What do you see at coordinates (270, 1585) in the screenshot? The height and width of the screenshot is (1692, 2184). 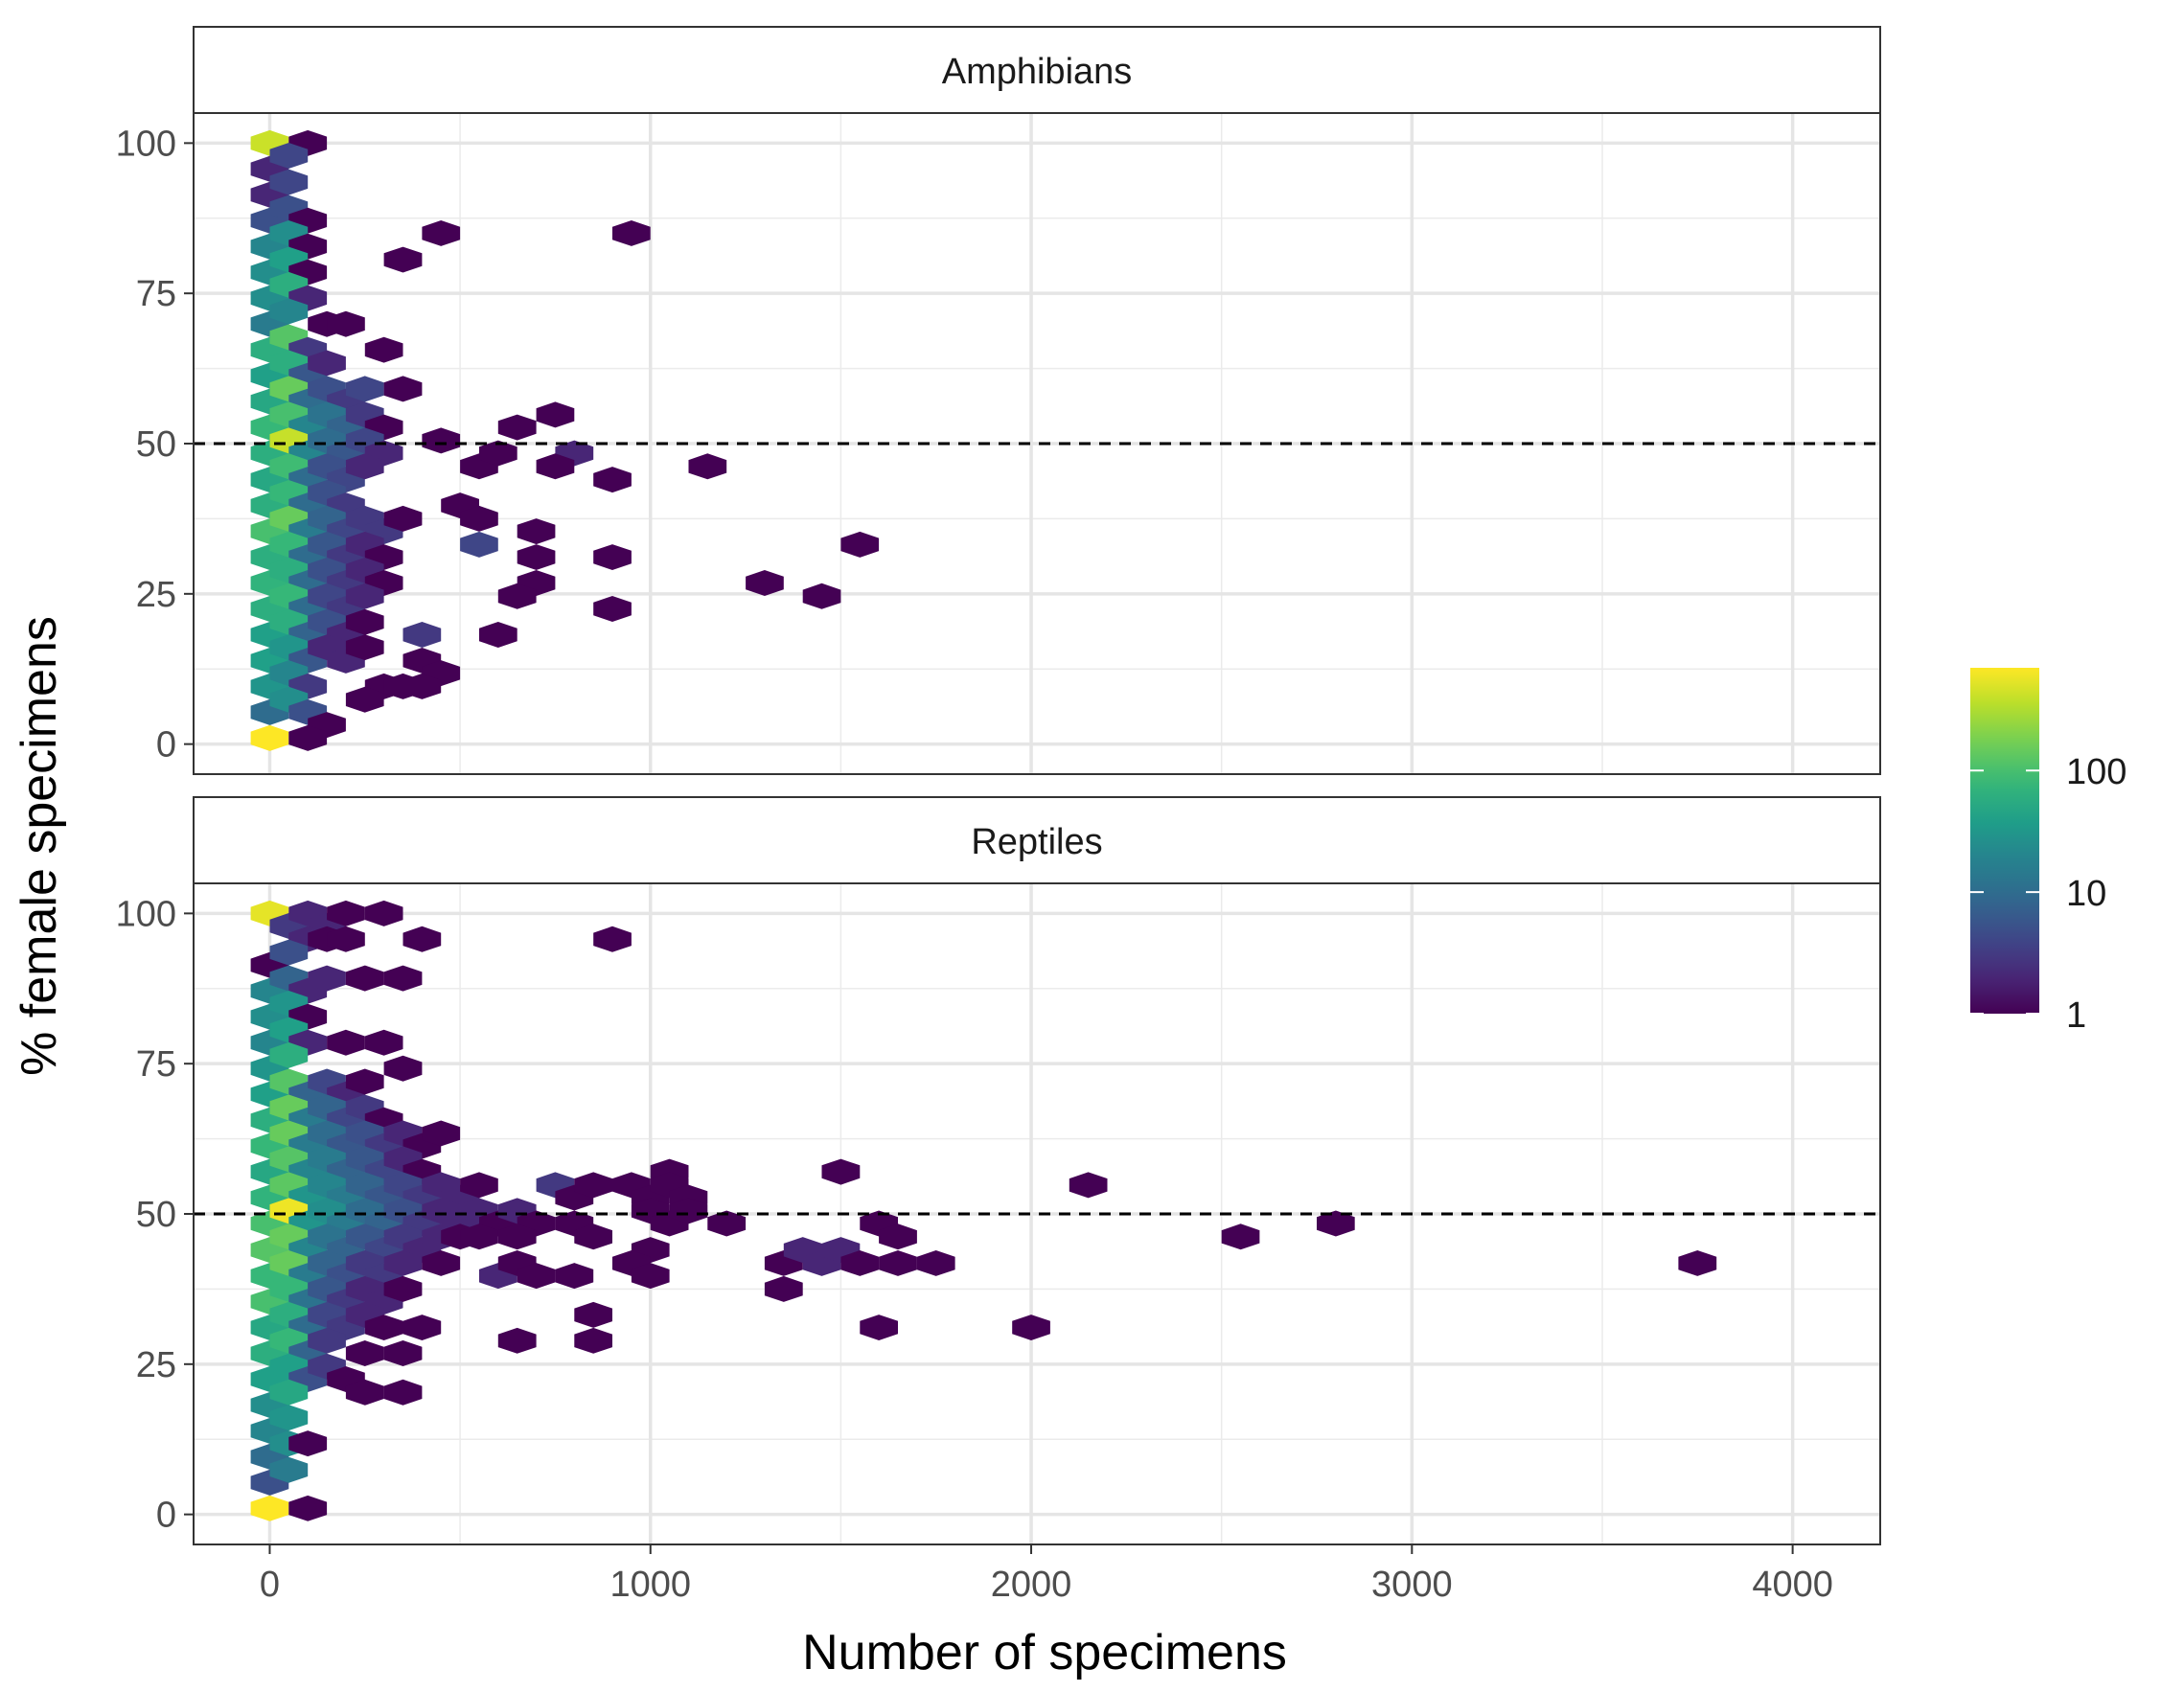 I see `x-tick-label: 0` at bounding box center [270, 1585].